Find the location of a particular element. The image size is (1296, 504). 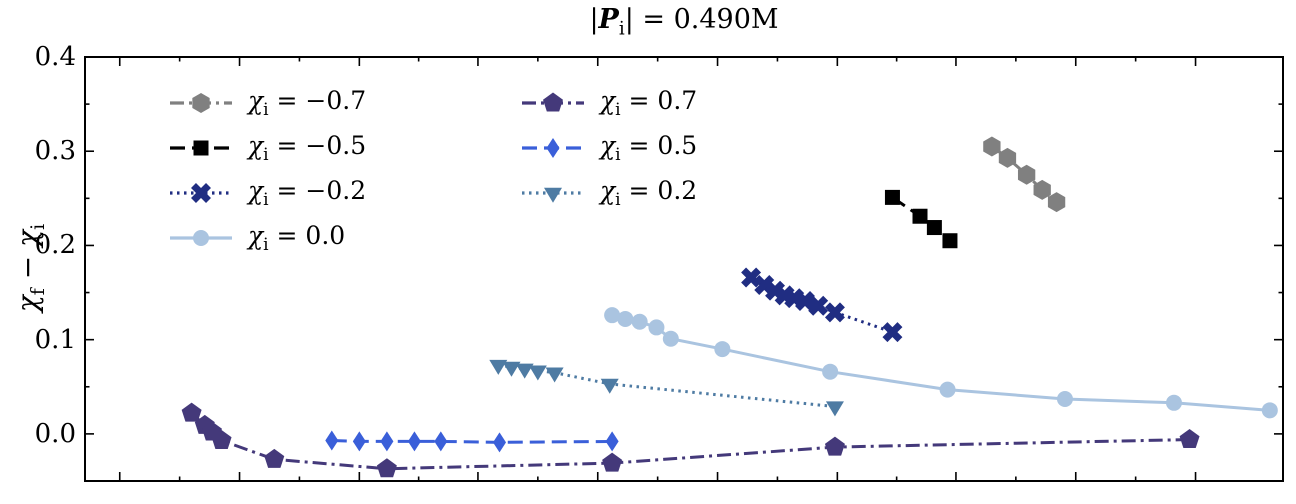

chart-title: |Pi| = 0.490M is located at coordinates (684, 21).